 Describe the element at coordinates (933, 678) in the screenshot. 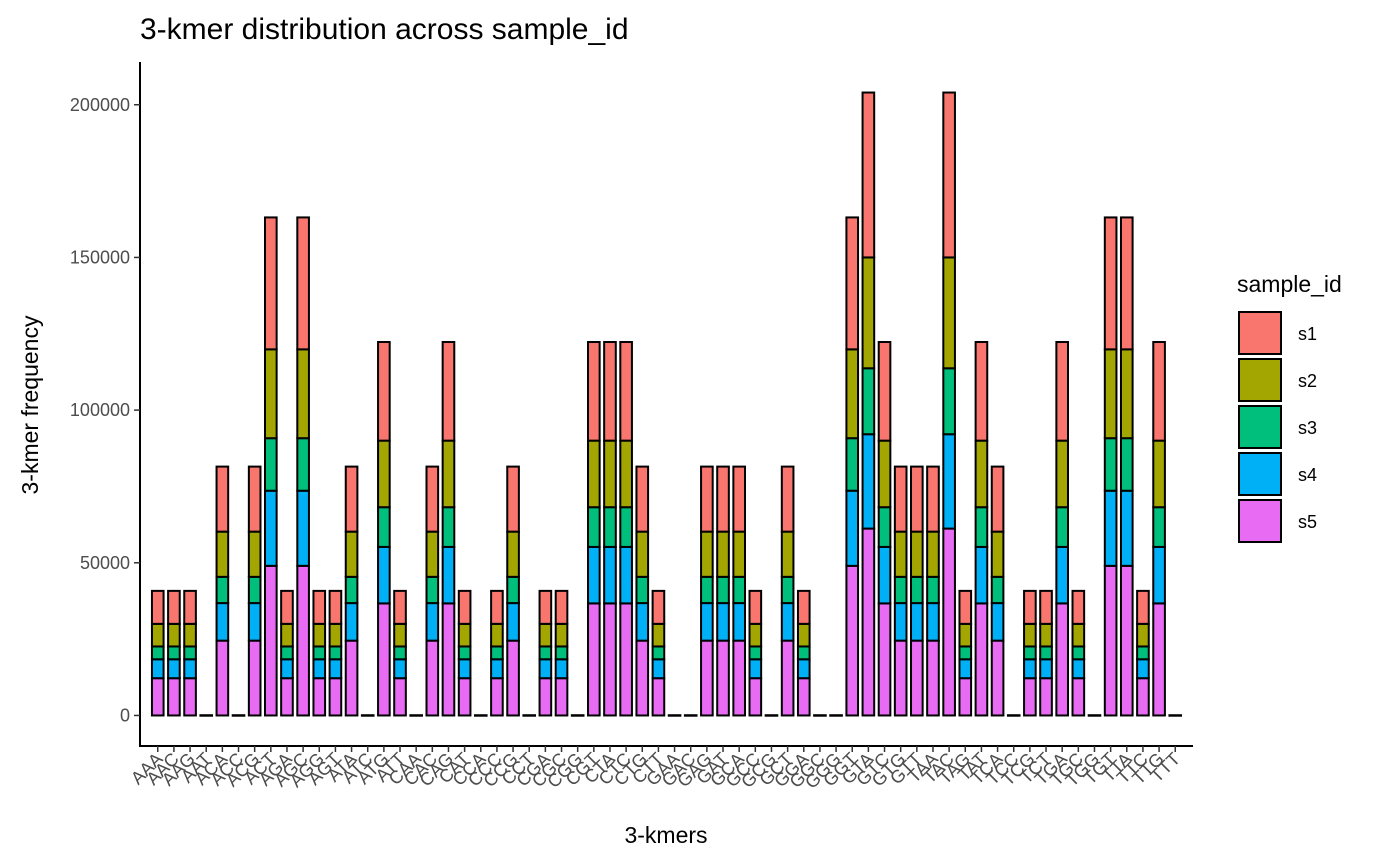

I see `bar-segment-s5-TAA` at that location.